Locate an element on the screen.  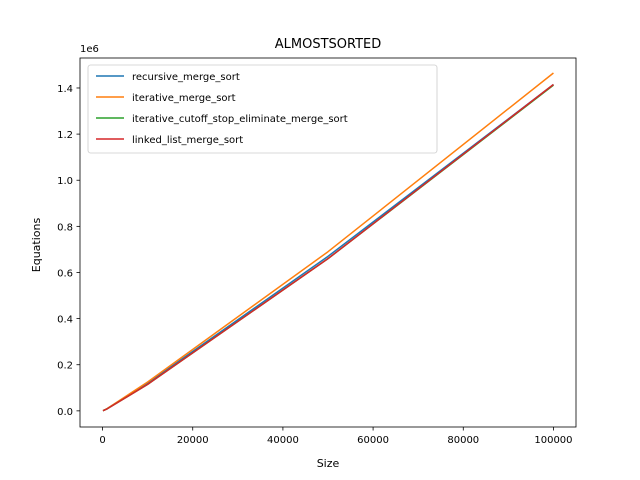
legend-box is located at coordinates (262, 109).